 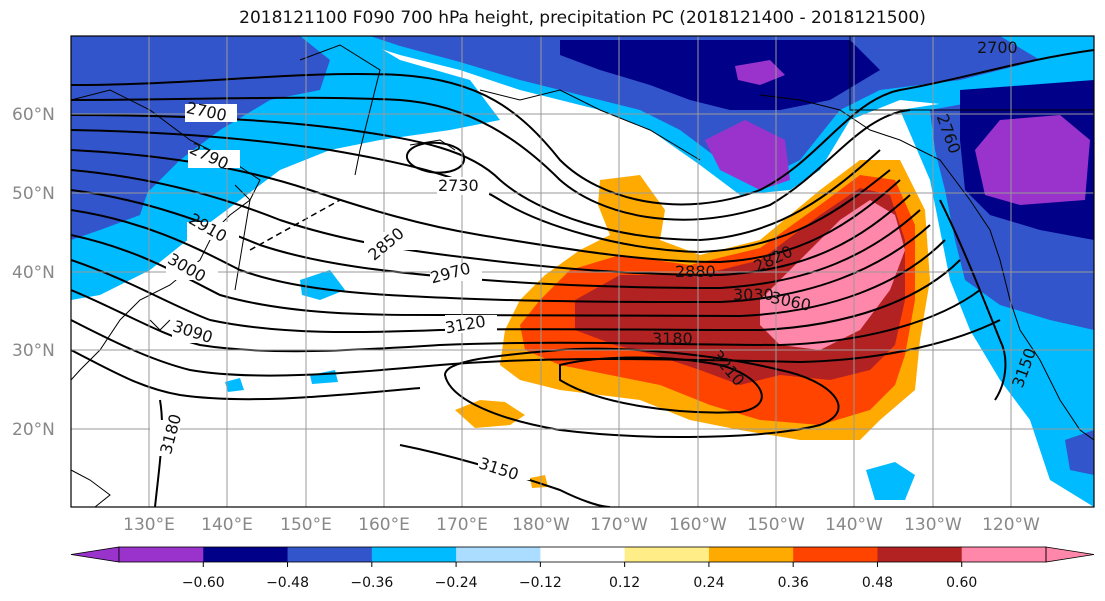 I want to click on dashed-track, so click(x=295, y=225).